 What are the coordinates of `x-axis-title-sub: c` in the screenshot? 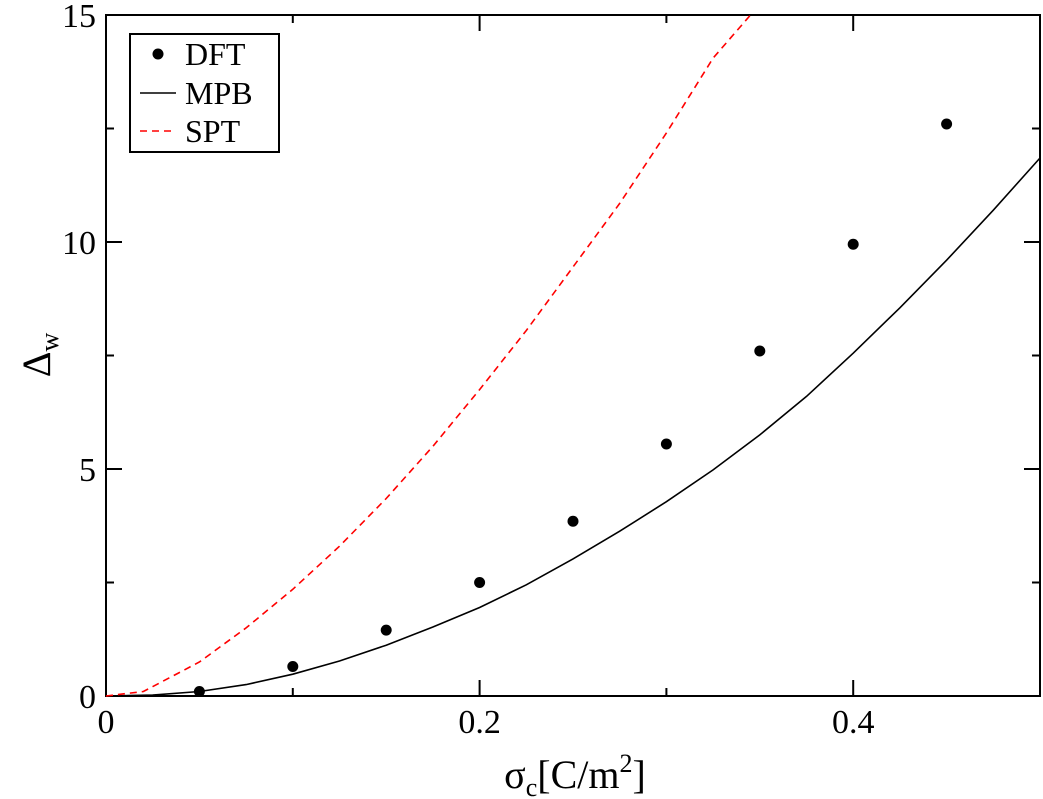 It's located at (532, 786).